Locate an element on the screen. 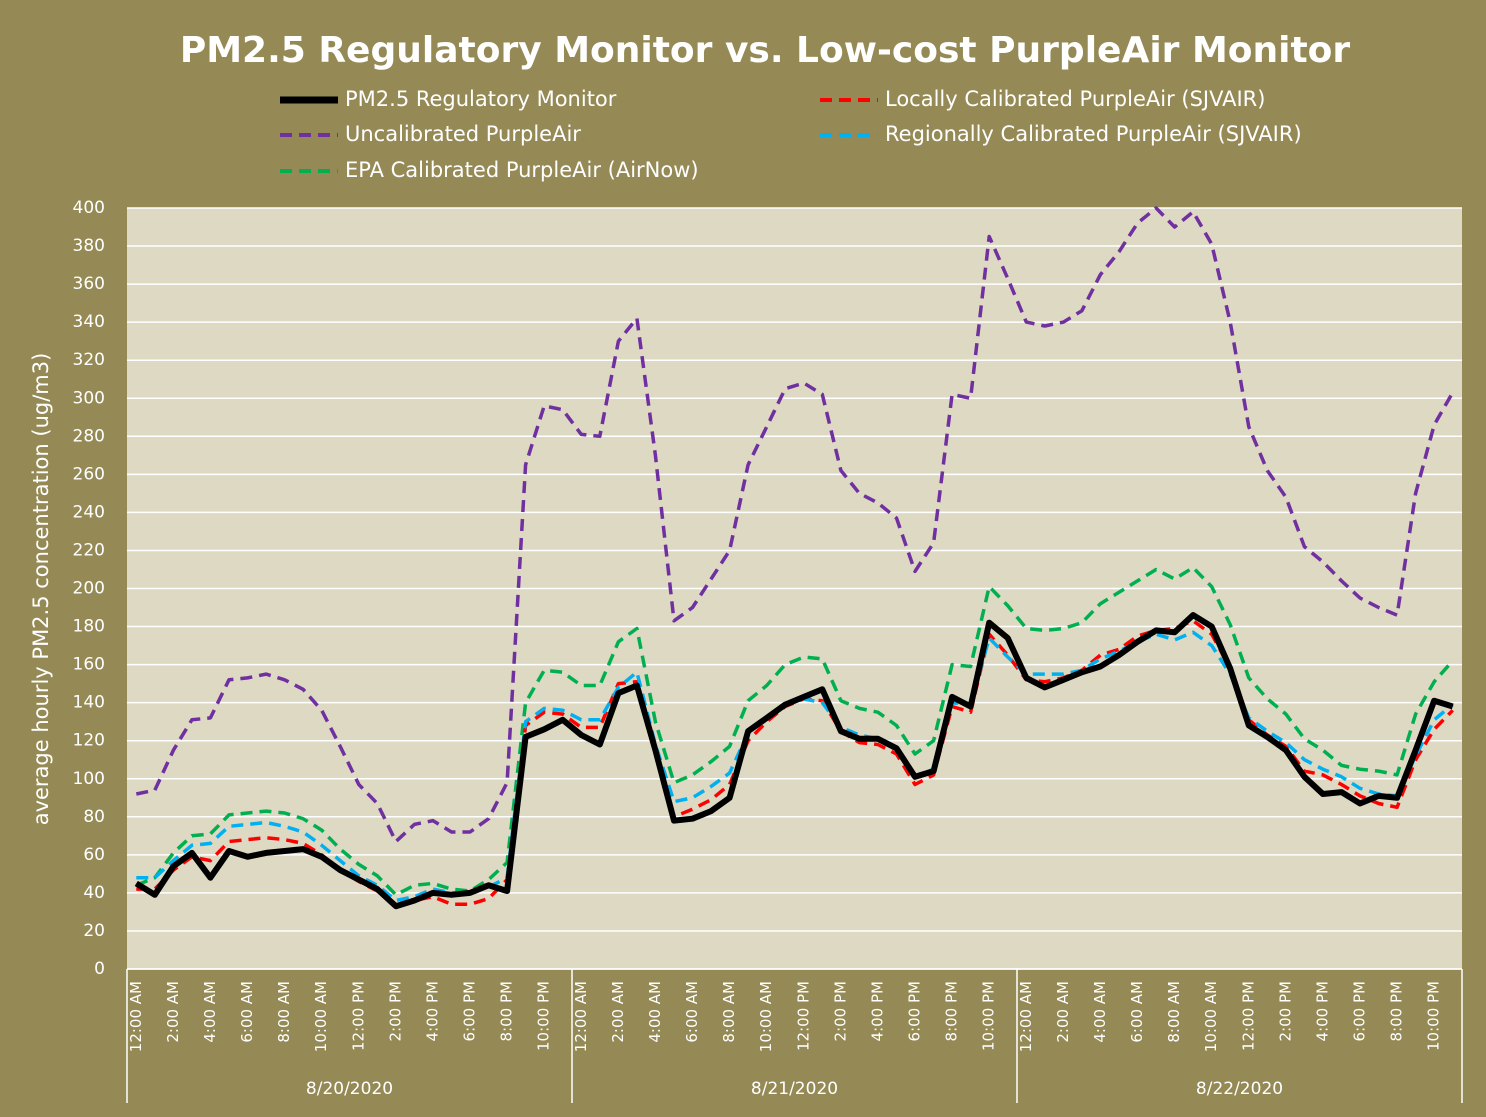 This screenshot has width=1486, height=1117. group-label: 8/22/2020 is located at coordinates (1239, 1089).